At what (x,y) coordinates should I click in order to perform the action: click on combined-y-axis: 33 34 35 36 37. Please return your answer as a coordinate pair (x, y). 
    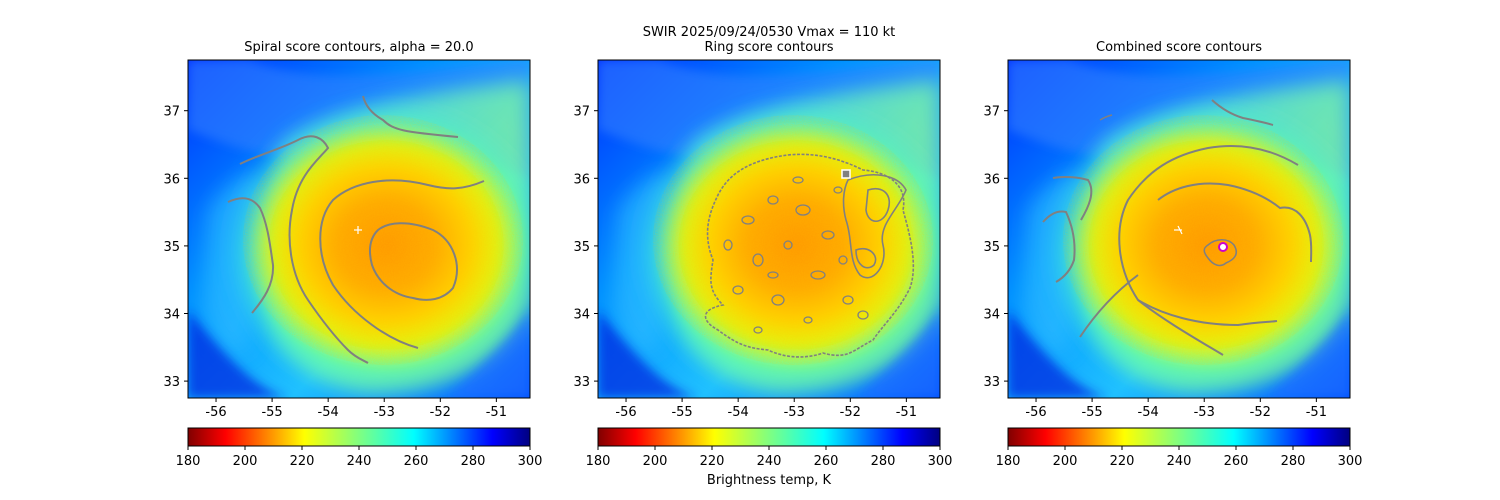
    Looking at the image, I should click on (995, 247).